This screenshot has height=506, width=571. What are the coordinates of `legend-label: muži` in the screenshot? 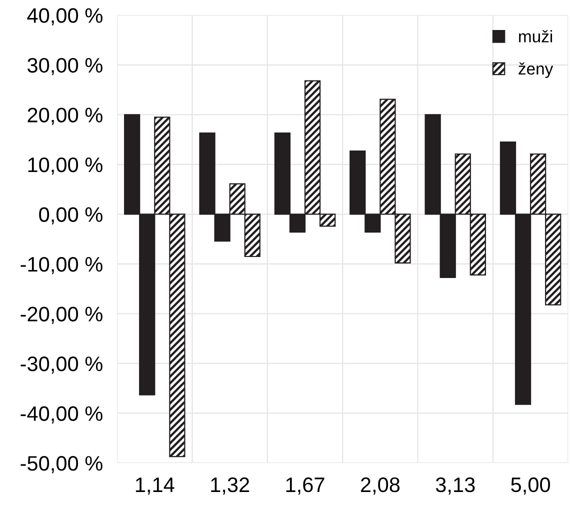 It's located at (535, 36).